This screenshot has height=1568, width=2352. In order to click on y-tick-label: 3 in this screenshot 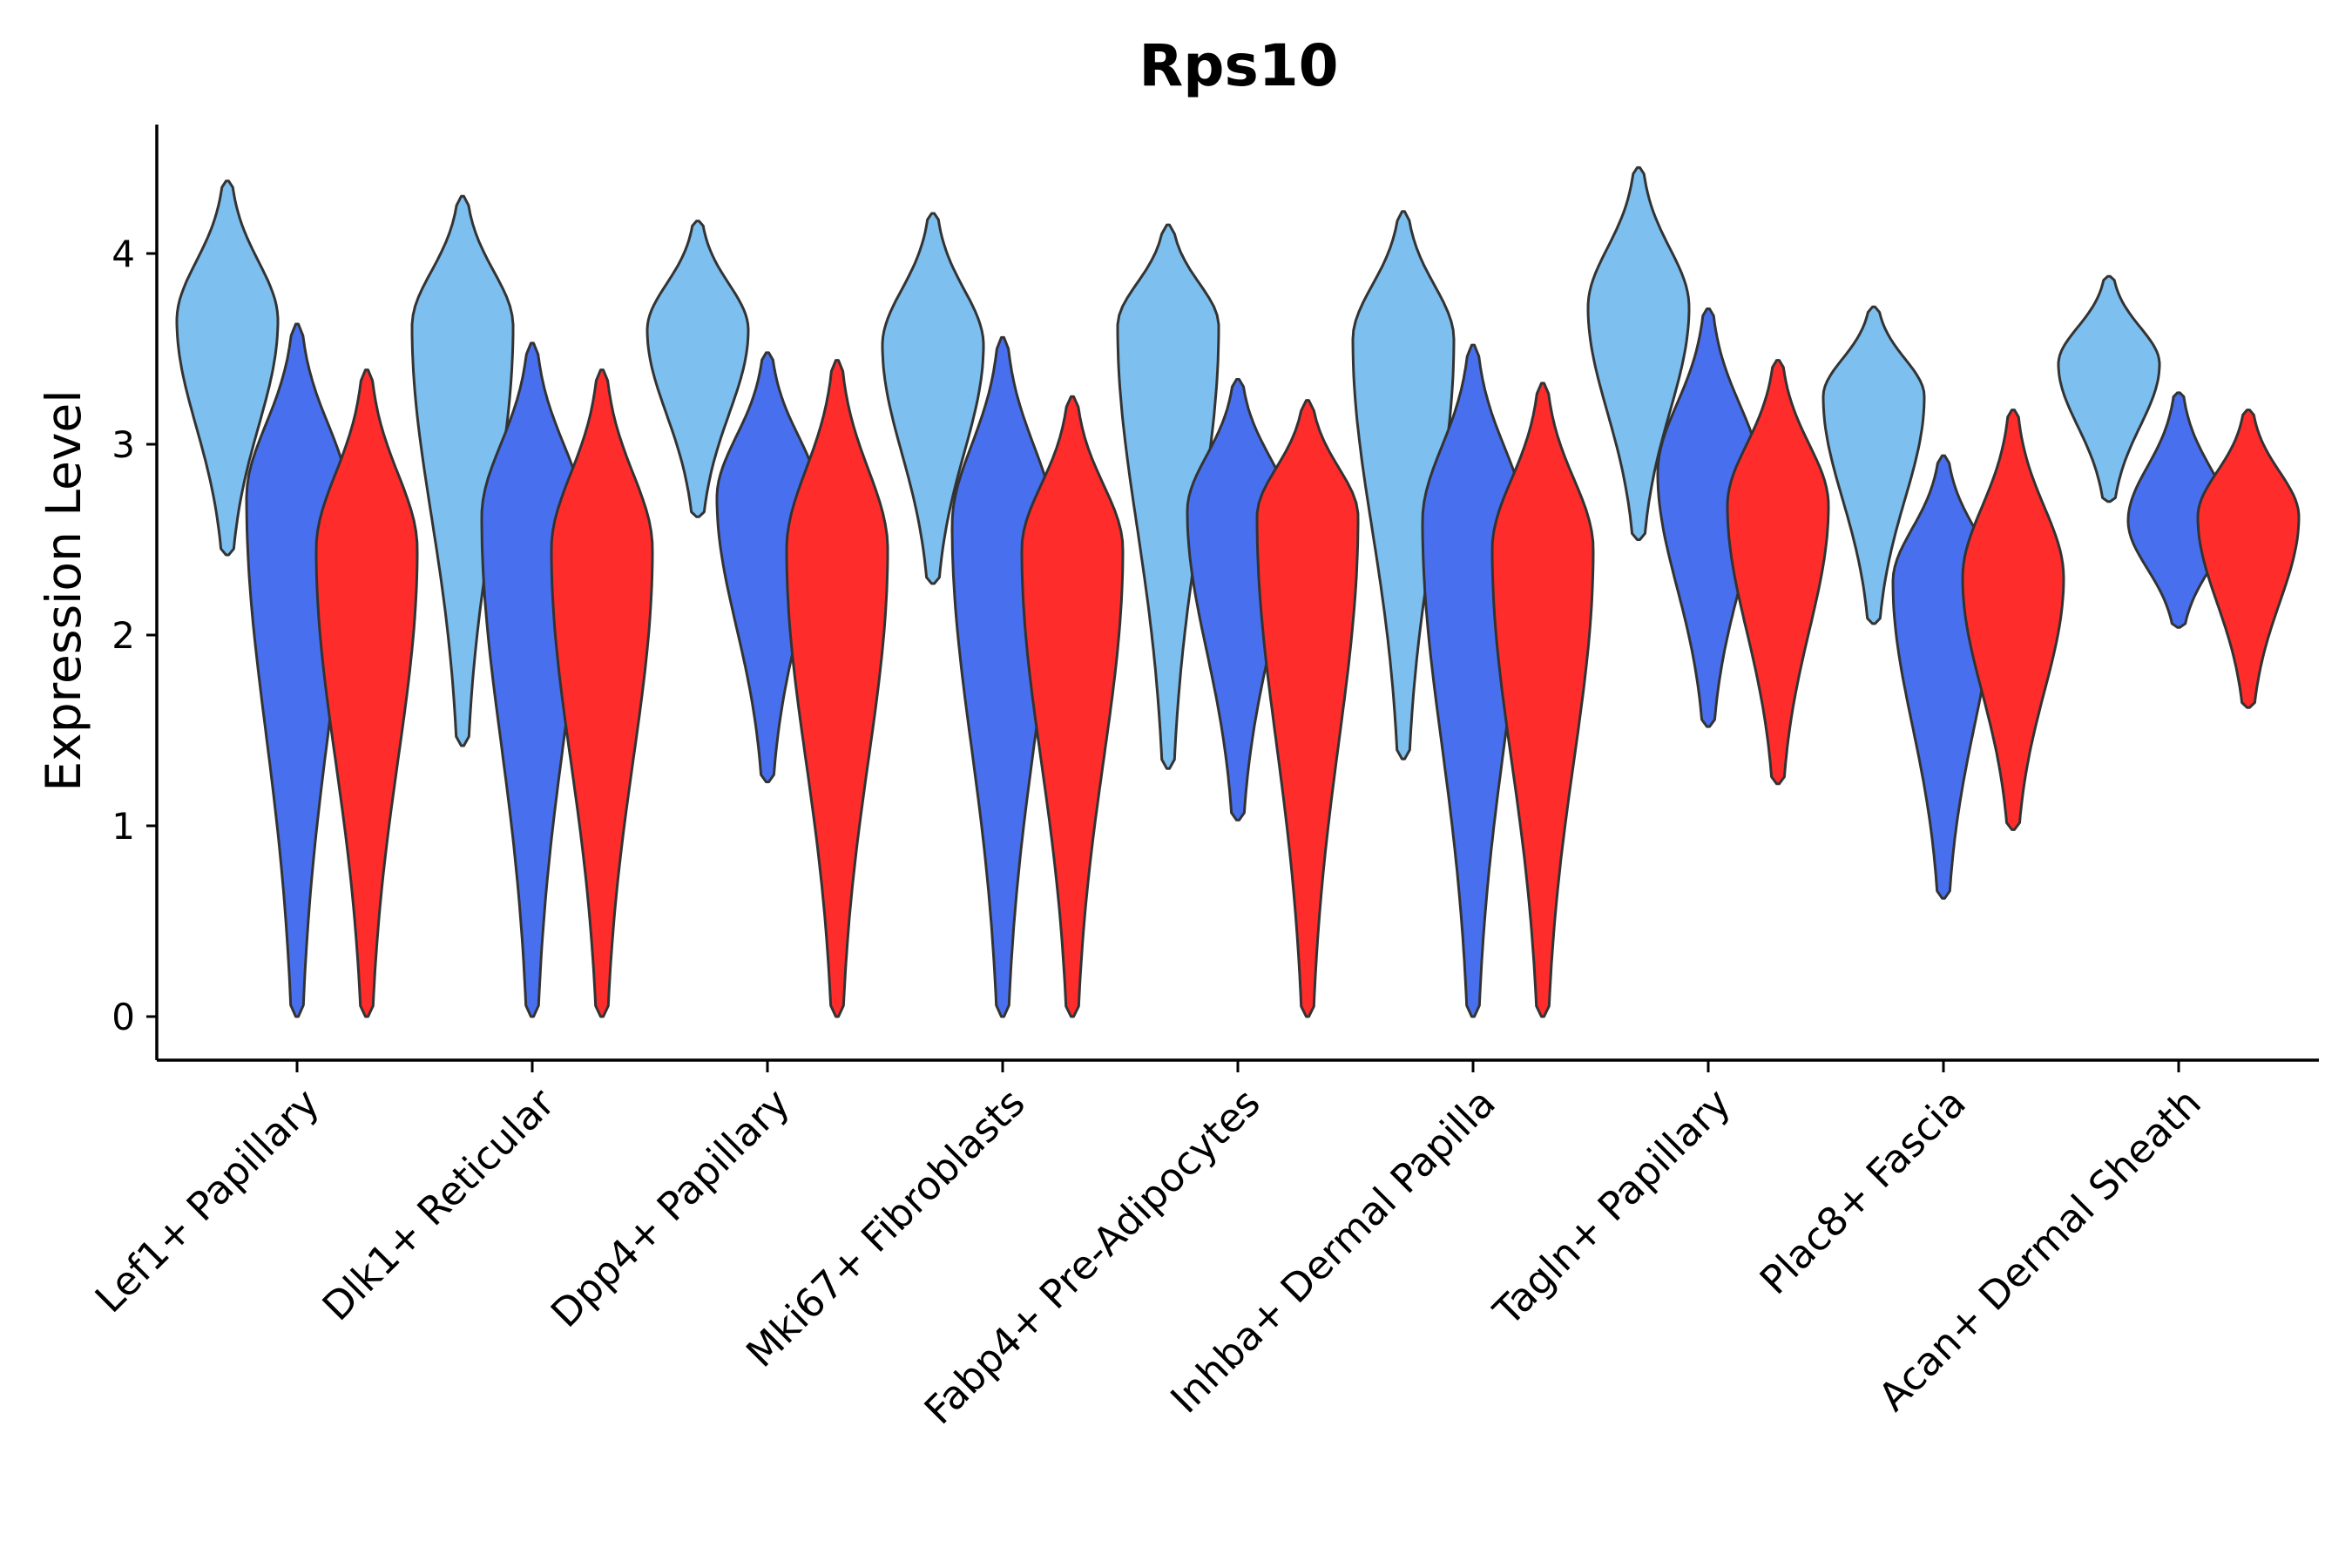, I will do `click(124, 444)`.